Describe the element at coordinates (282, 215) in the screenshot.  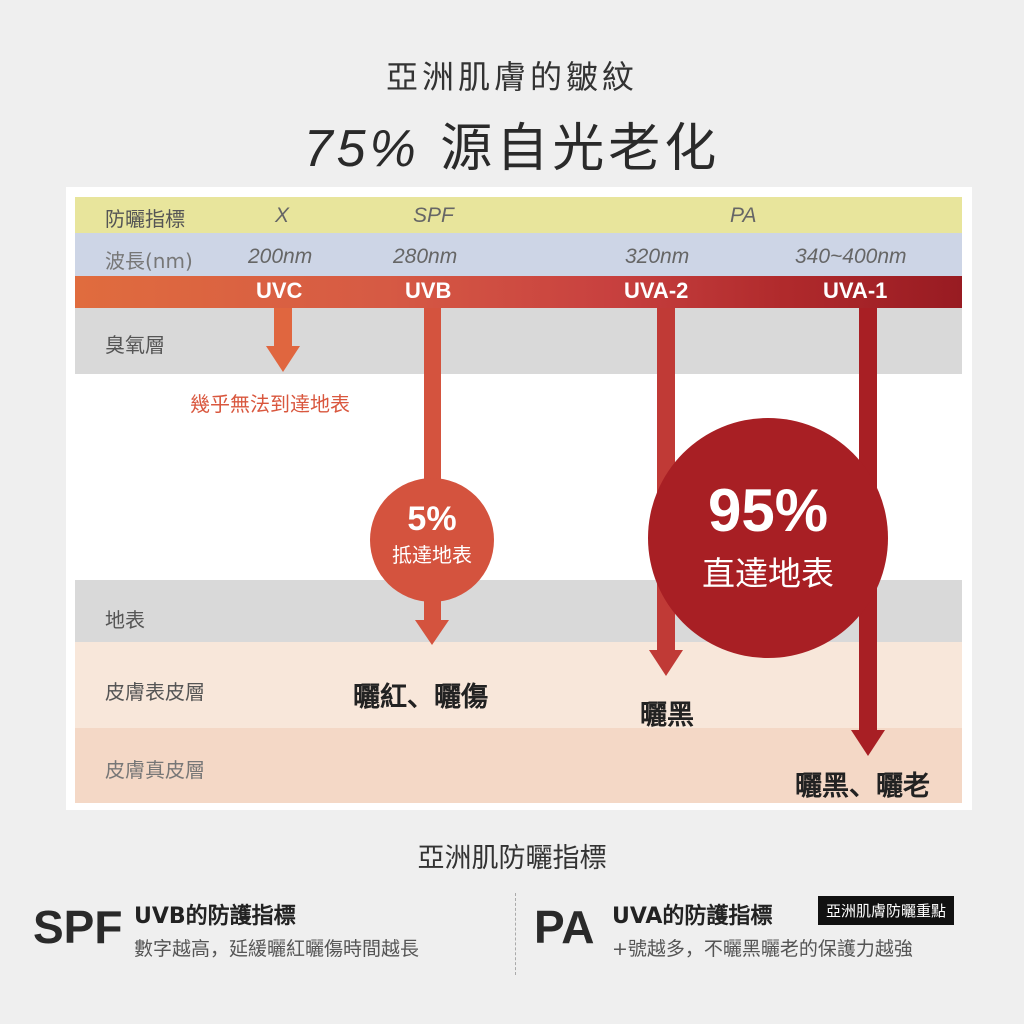
I see `index-x: X` at that location.